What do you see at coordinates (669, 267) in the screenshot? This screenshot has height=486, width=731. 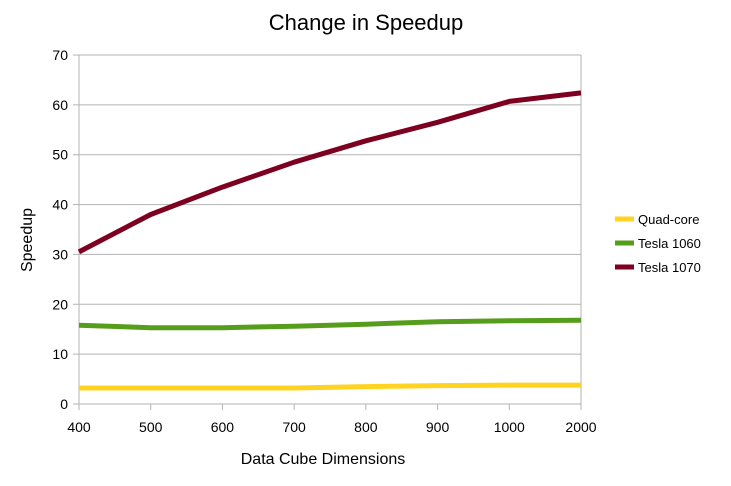 I see `legend-label: Tesla 1070` at bounding box center [669, 267].